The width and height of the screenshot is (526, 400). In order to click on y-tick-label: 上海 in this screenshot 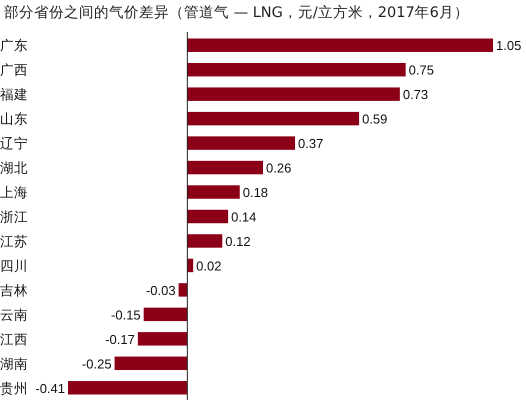, I will do `click(14, 193)`.